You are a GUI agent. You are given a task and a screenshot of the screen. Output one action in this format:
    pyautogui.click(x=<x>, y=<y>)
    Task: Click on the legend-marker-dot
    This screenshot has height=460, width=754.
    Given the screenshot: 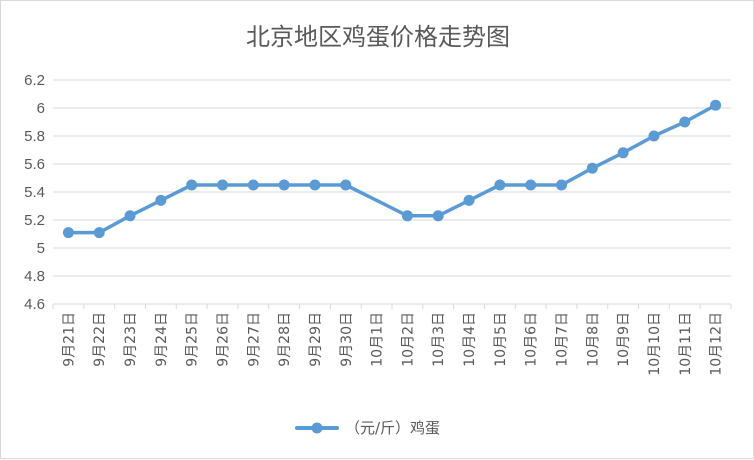 What is the action you would take?
    pyautogui.click(x=317, y=428)
    